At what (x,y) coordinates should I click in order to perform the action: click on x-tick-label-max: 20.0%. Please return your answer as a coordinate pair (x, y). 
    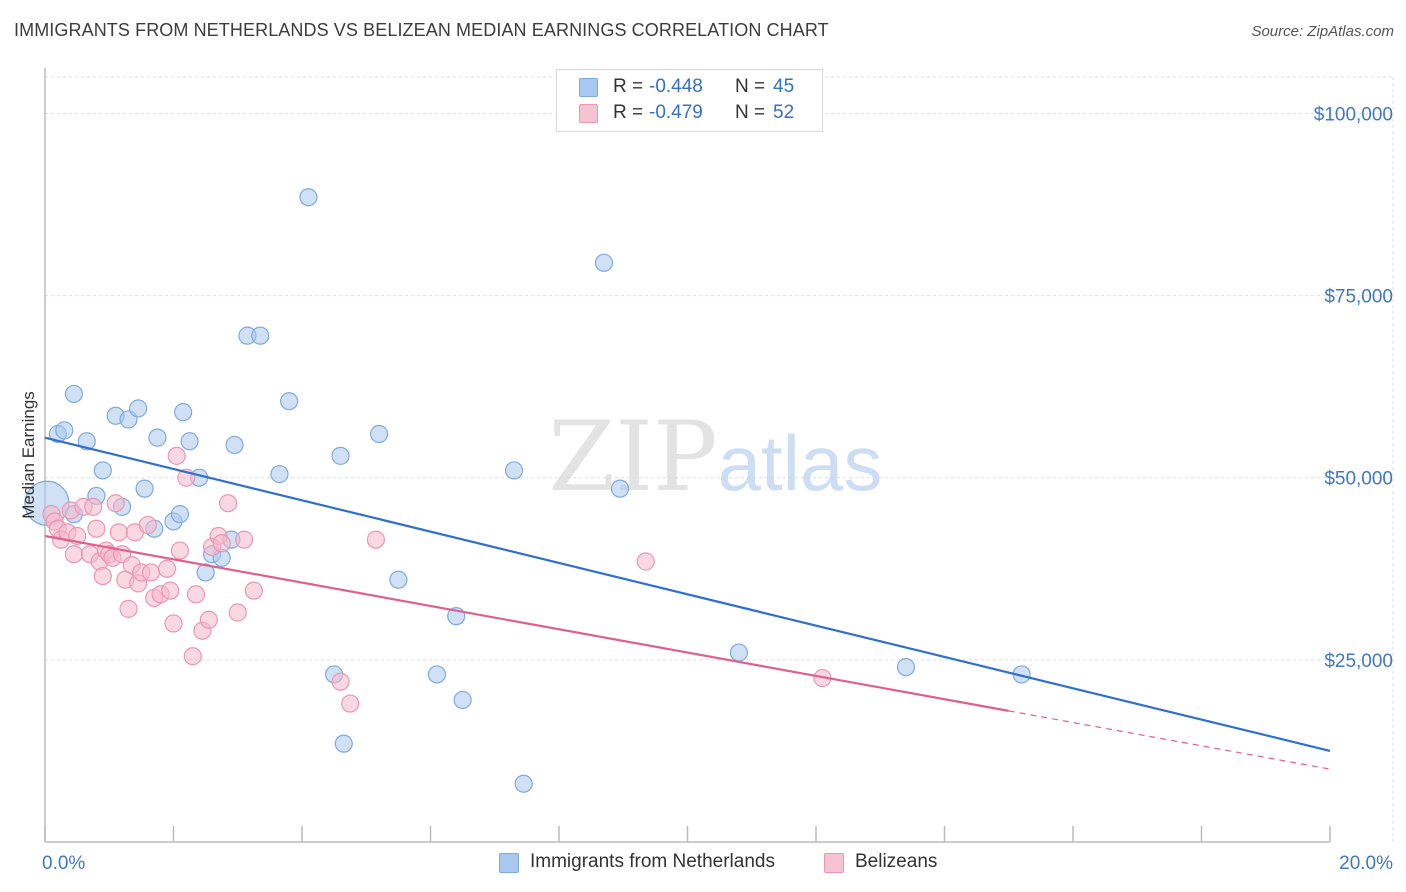
    Looking at the image, I should click on (1366, 863).